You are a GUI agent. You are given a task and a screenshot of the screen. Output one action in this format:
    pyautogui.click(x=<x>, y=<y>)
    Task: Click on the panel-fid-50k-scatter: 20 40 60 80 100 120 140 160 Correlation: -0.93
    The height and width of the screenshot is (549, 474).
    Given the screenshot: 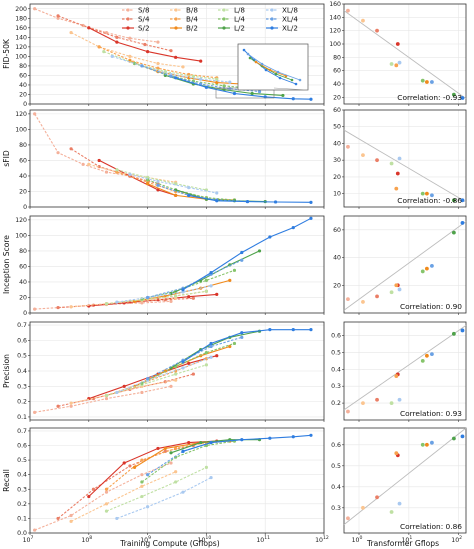 What is the action you would take?
    pyautogui.click(x=398, y=53)
    